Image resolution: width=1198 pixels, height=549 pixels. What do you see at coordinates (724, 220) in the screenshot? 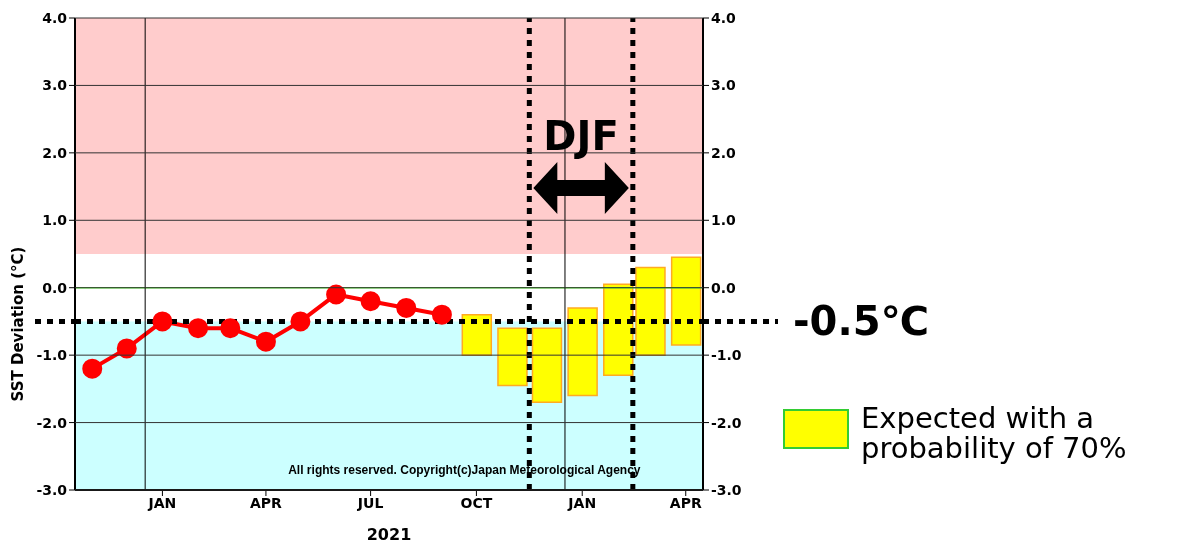
I see `y2-tick-label: 1.0` at bounding box center [724, 220].